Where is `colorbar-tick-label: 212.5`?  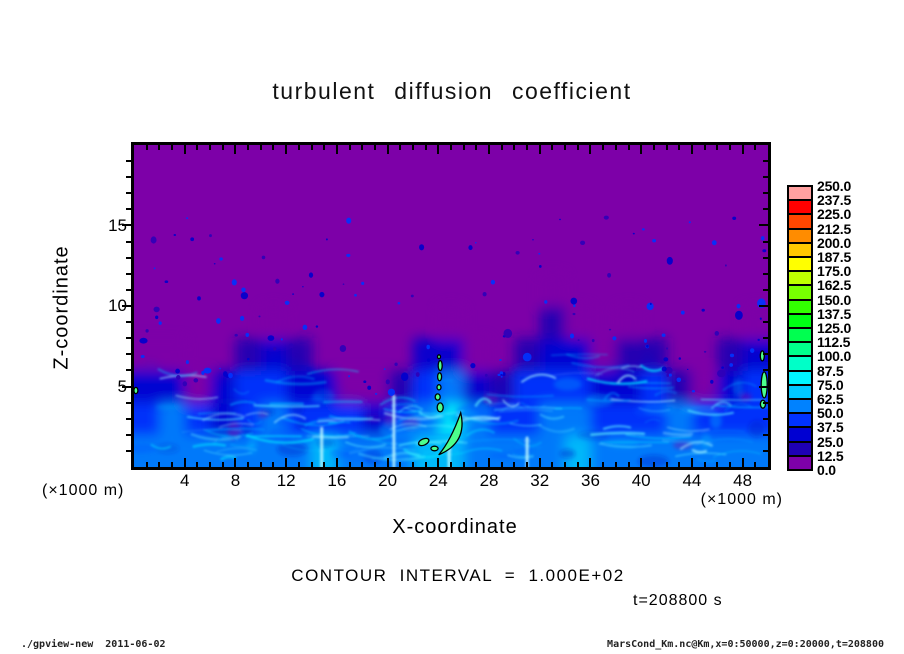
colorbar-tick-label: 212.5 is located at coordinates (834, 228).